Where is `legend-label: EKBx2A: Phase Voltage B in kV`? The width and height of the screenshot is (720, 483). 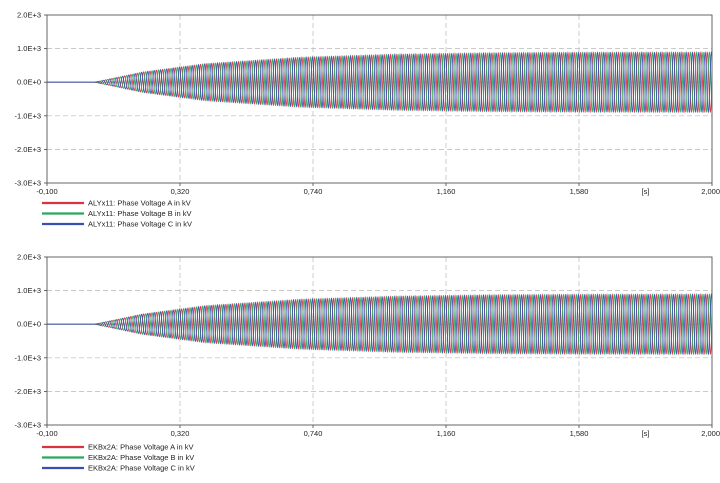 legend-label: EKBx2A: Phase Voltage B in kV is located at coordinates (141, 457).